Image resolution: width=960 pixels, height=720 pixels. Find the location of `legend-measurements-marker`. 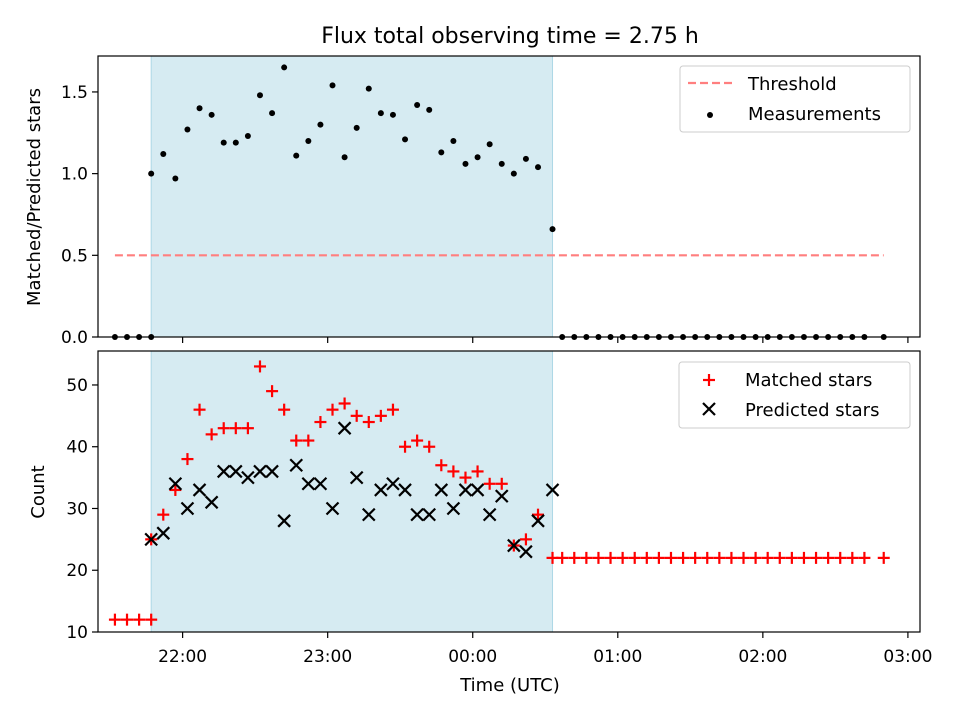

legend-measurements-marker is located at coordinates (710, 115).